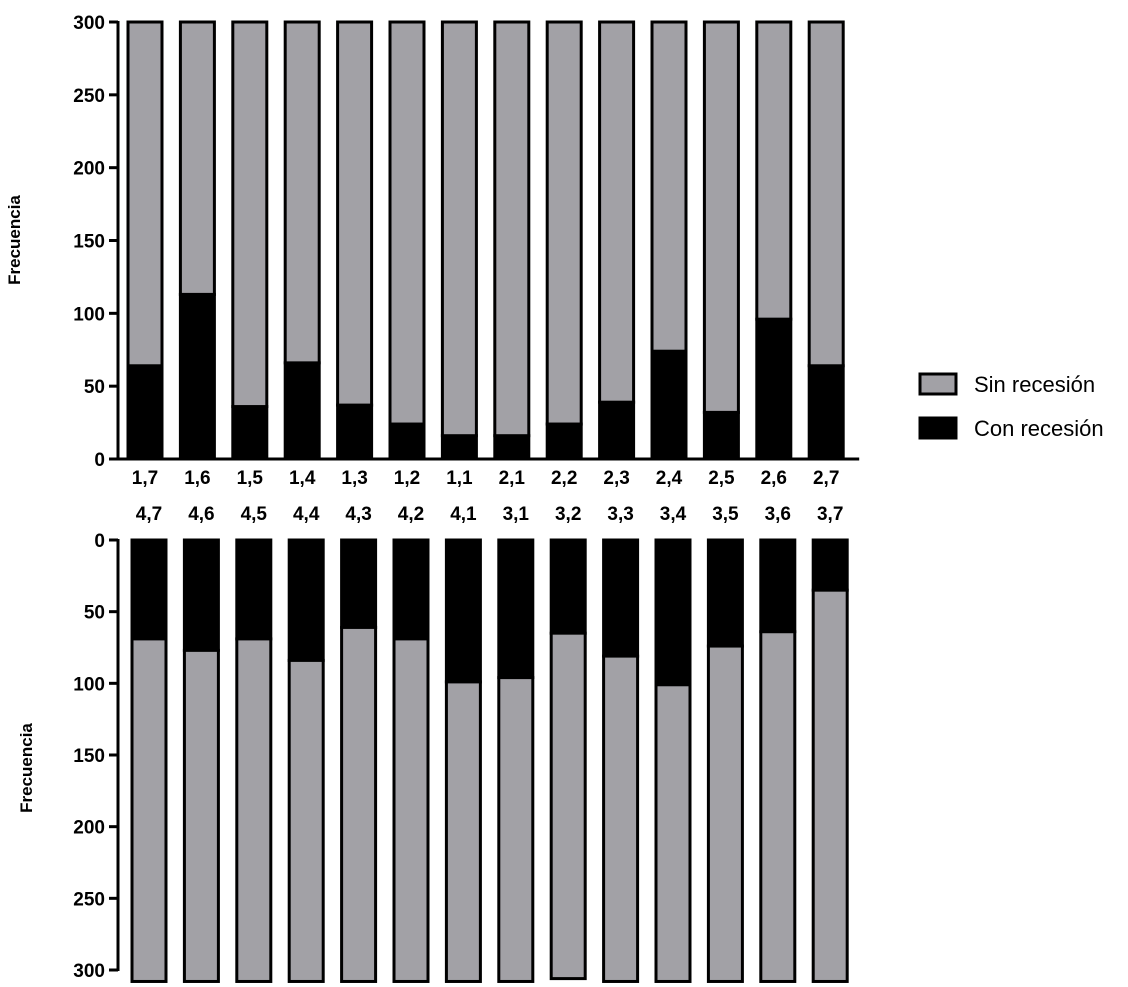 This screenshot has width=1128, height=987. Describe the element at coordinates (94, 387) in the screenshot. I see `top-y-tick-label: 50` at that location.